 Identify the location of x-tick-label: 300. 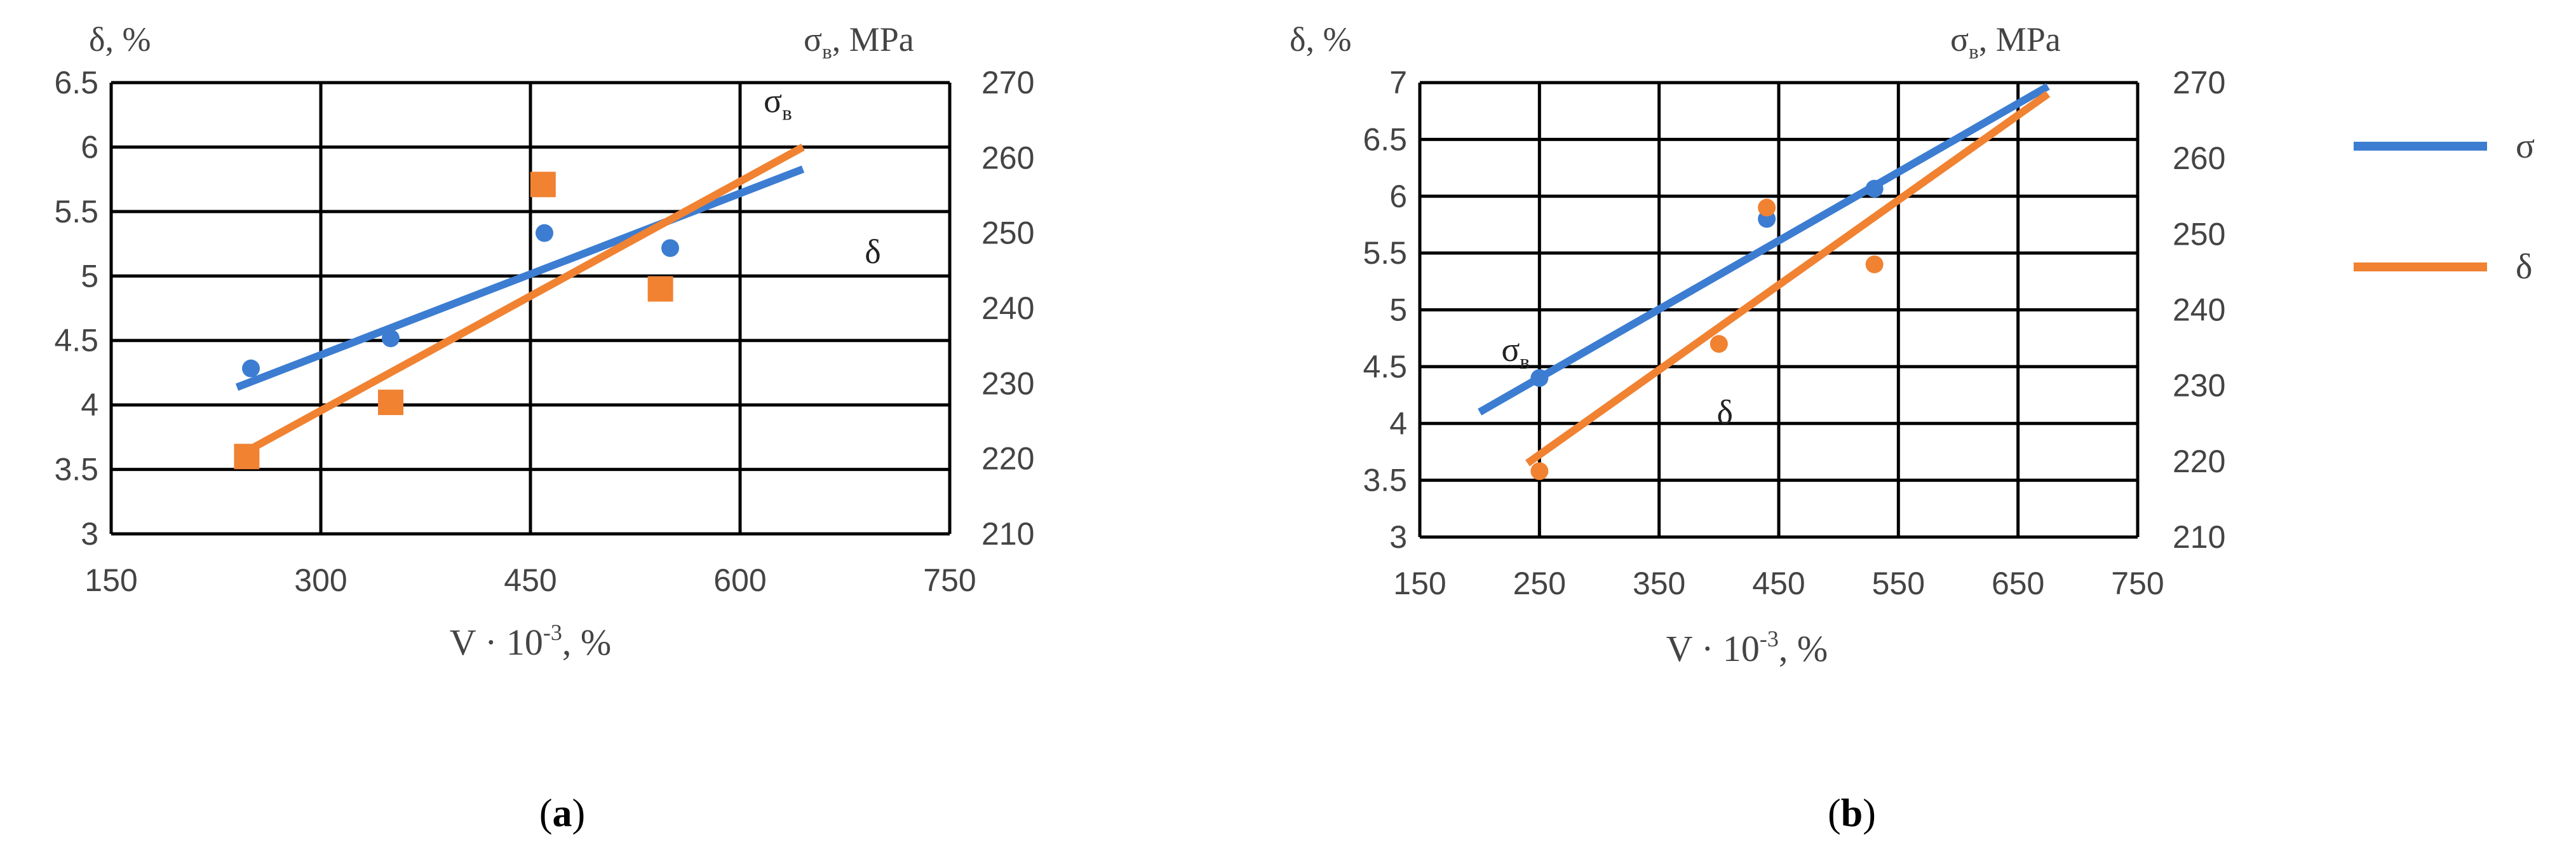
(320, 580).